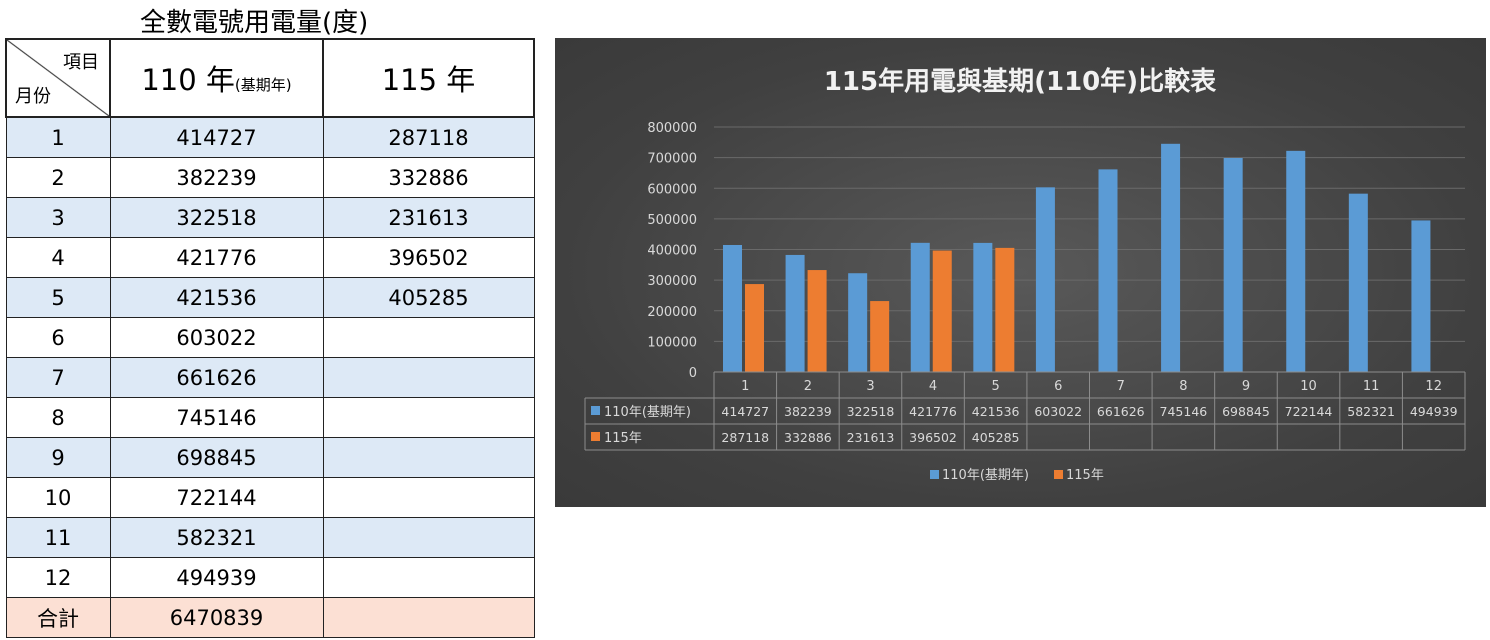  What do you see at coordinates (647, 412) in the screenshot?
I see `data-table-series-name: 110年(基期年)` at bounding box center [647, 412].